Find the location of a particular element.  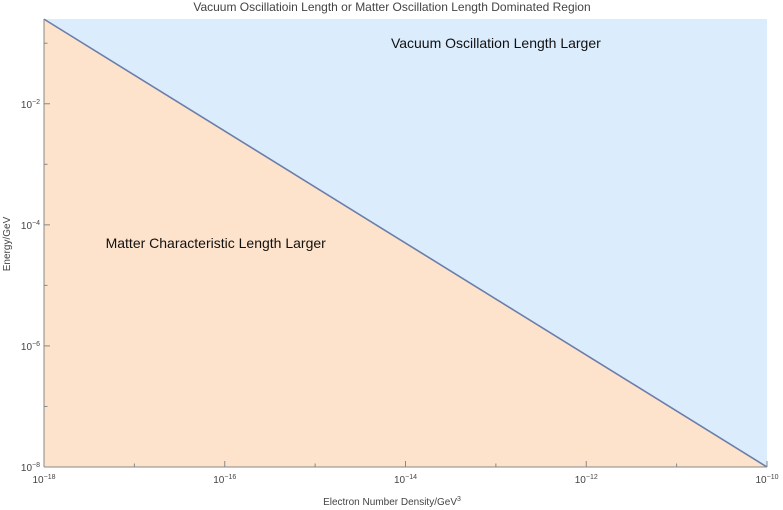

y-tick-label: 10⁻² is located at coordinates (30, 105).